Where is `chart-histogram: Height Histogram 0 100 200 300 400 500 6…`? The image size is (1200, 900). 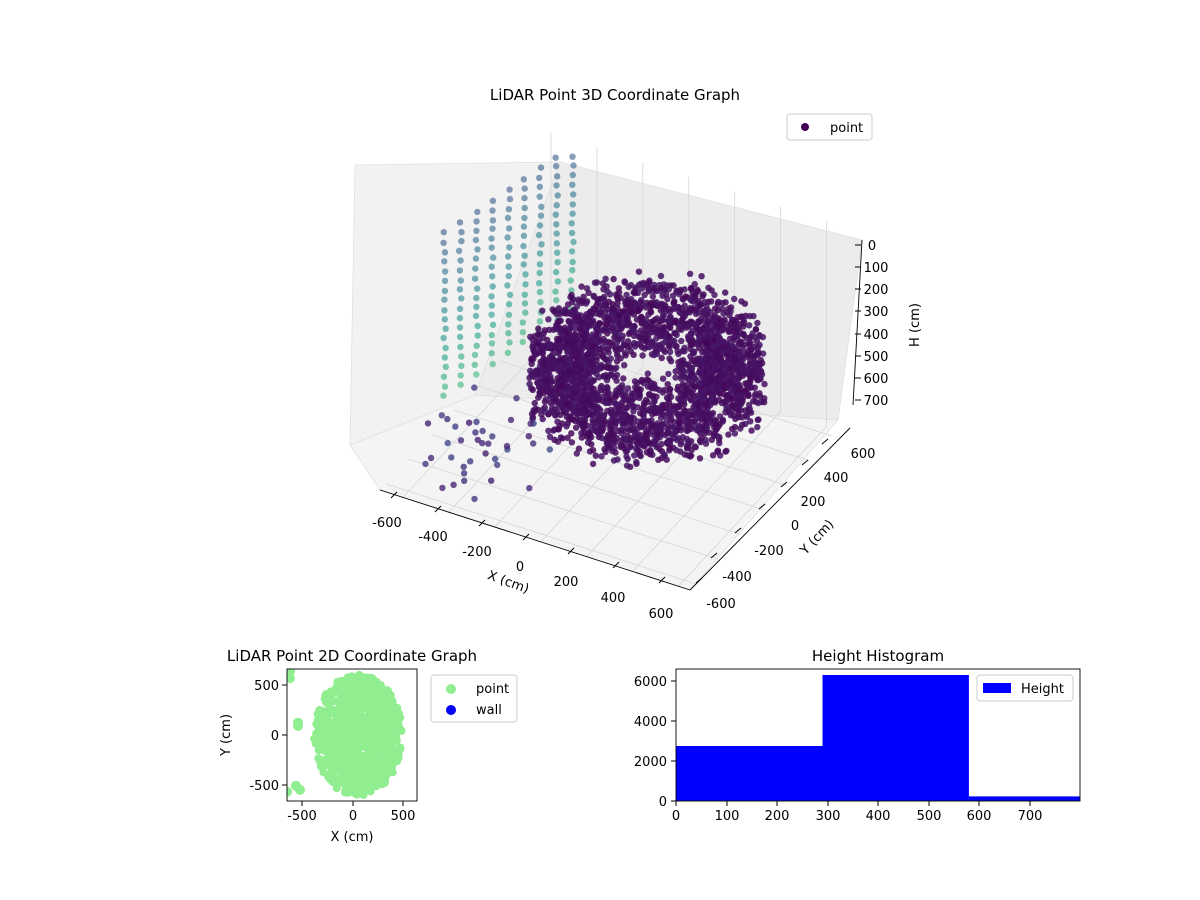
chart-histogram: Height Histogram 0 100 200 300 400 500 6… is located at coordinates (857, 735).